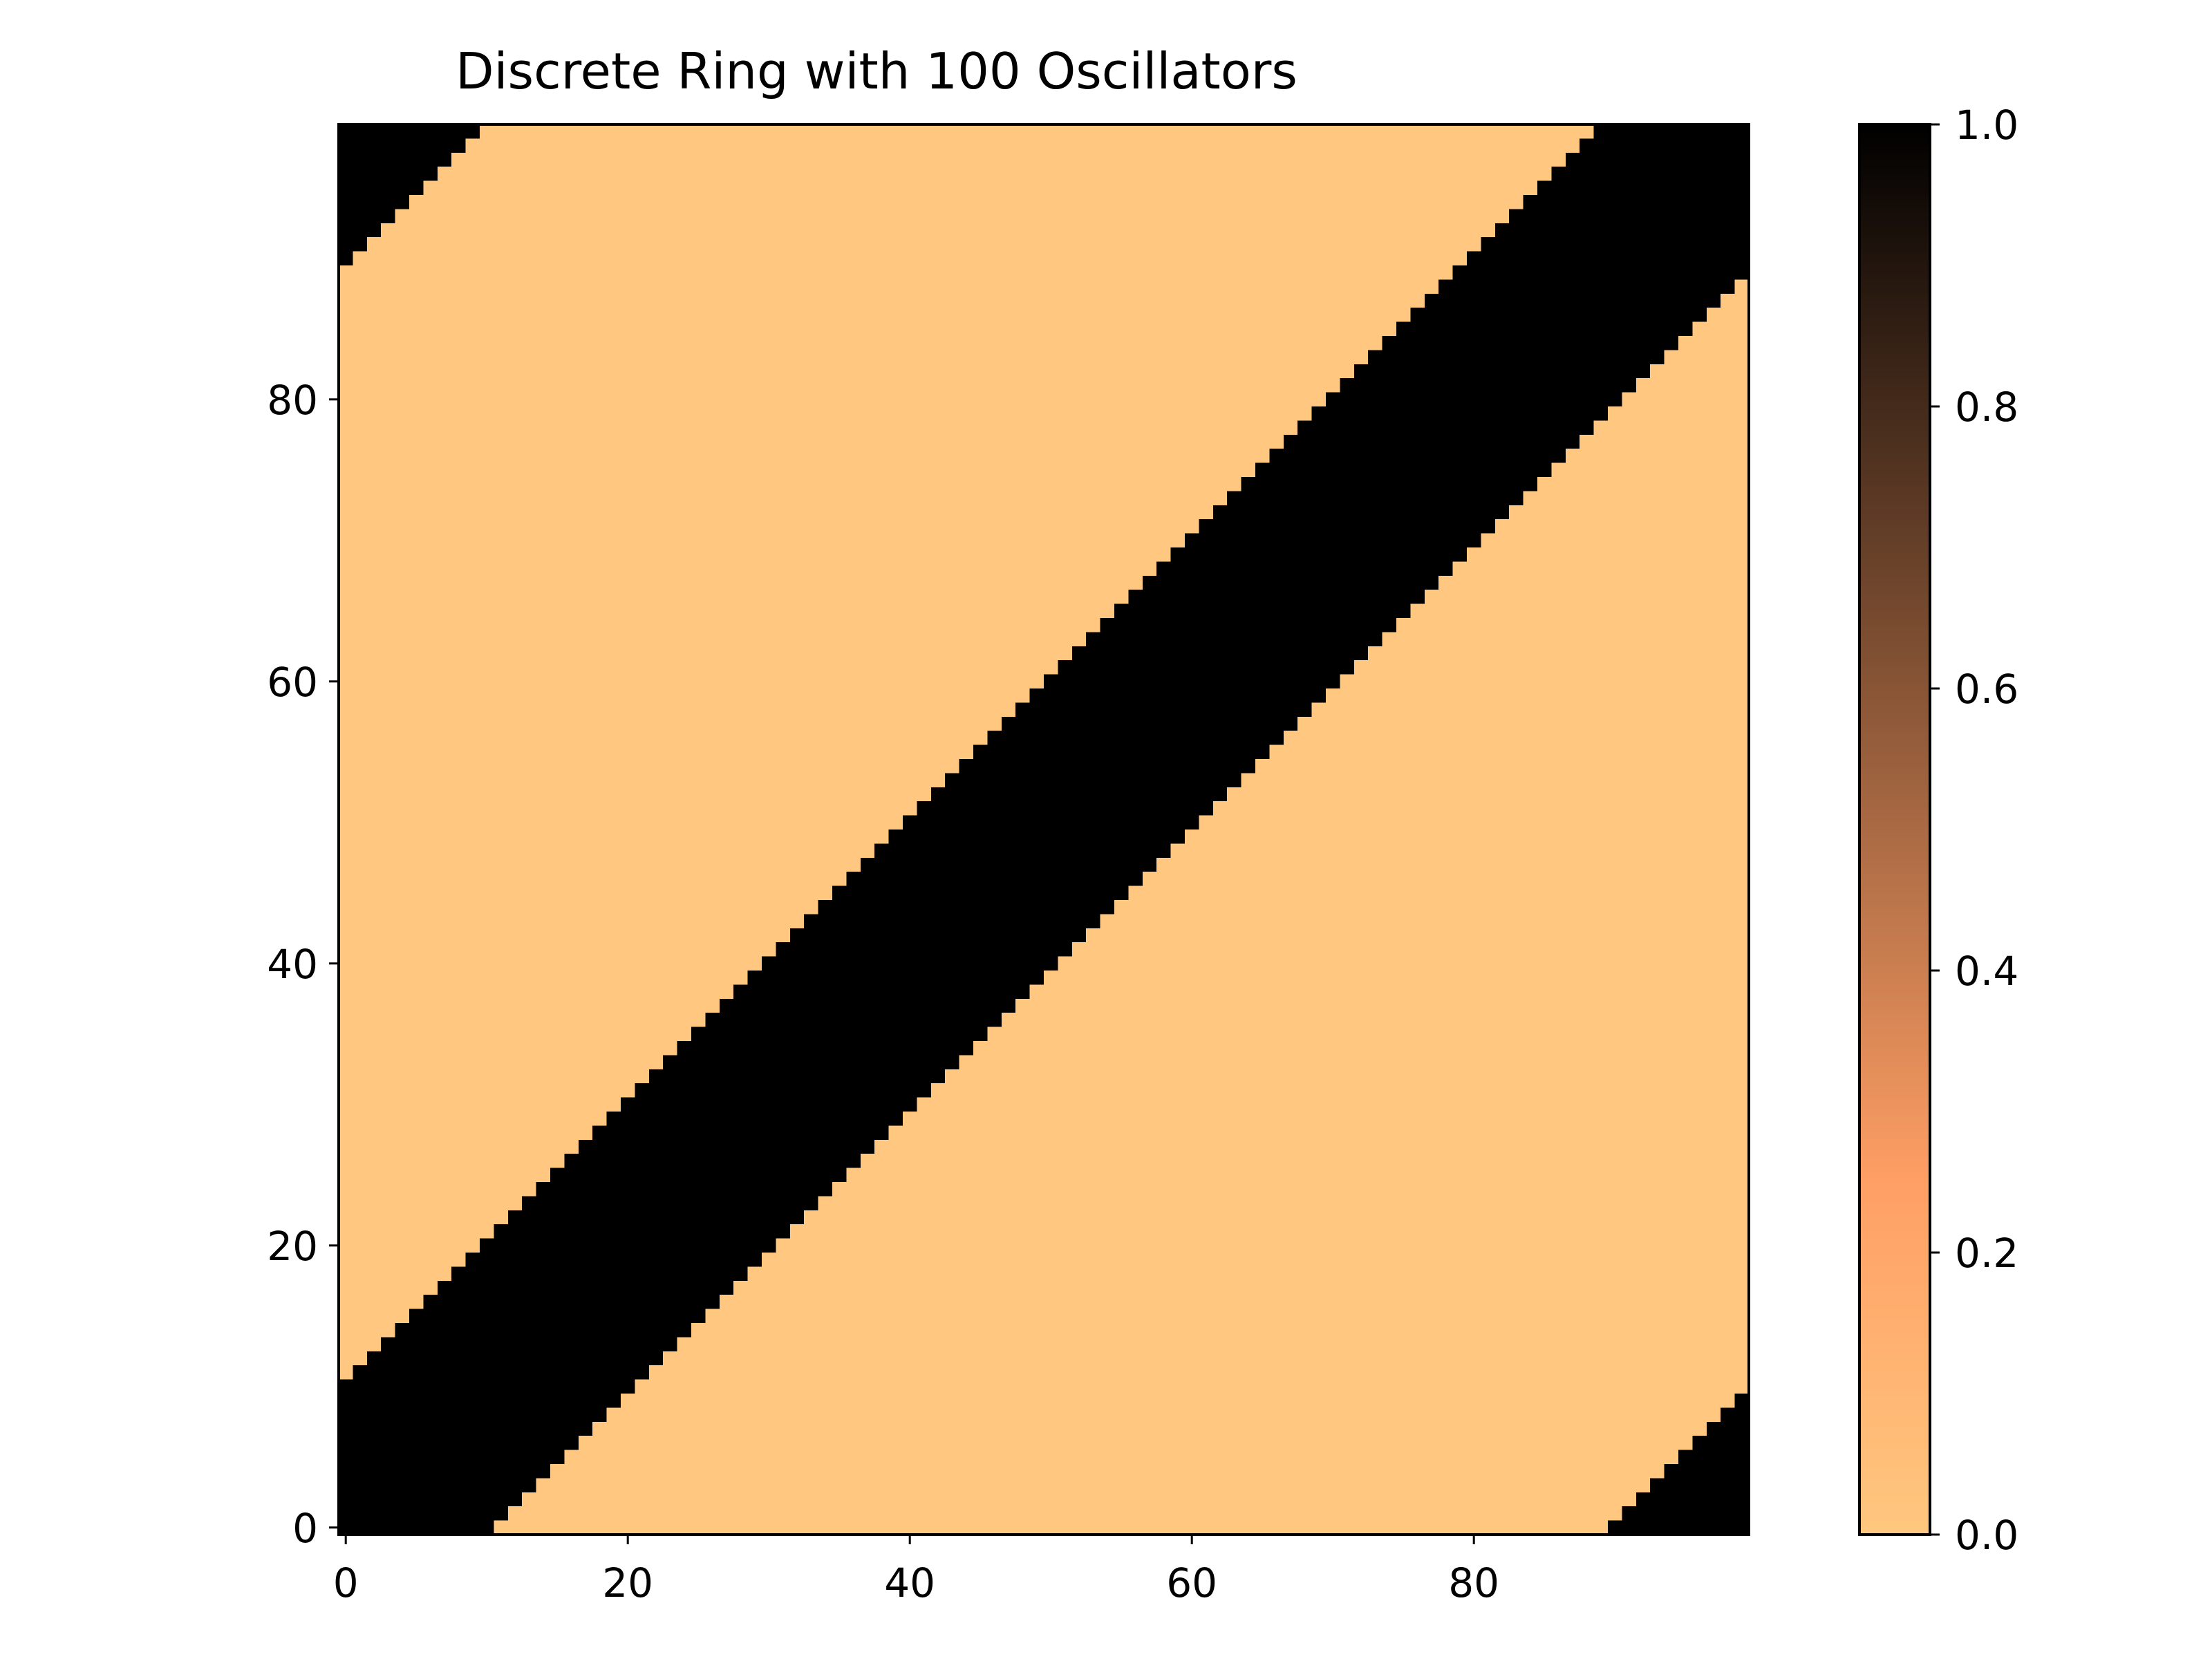 The height and width of the screenshot is (1659, 2212). Describe the element at coordinates (1986, 971) in the screenshot. I see `colorbar-tick-label: 0.4` at that location.